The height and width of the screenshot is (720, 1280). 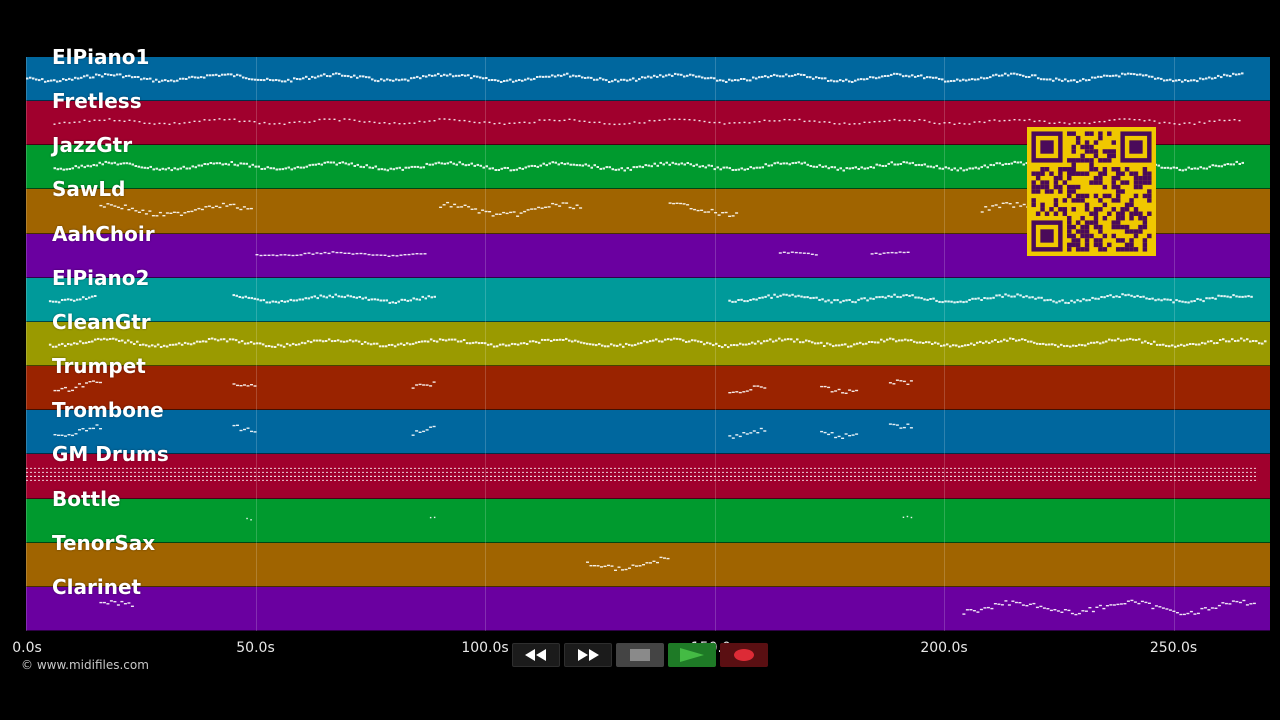 I want to click on transport-controls, so click(x=640, y=655).